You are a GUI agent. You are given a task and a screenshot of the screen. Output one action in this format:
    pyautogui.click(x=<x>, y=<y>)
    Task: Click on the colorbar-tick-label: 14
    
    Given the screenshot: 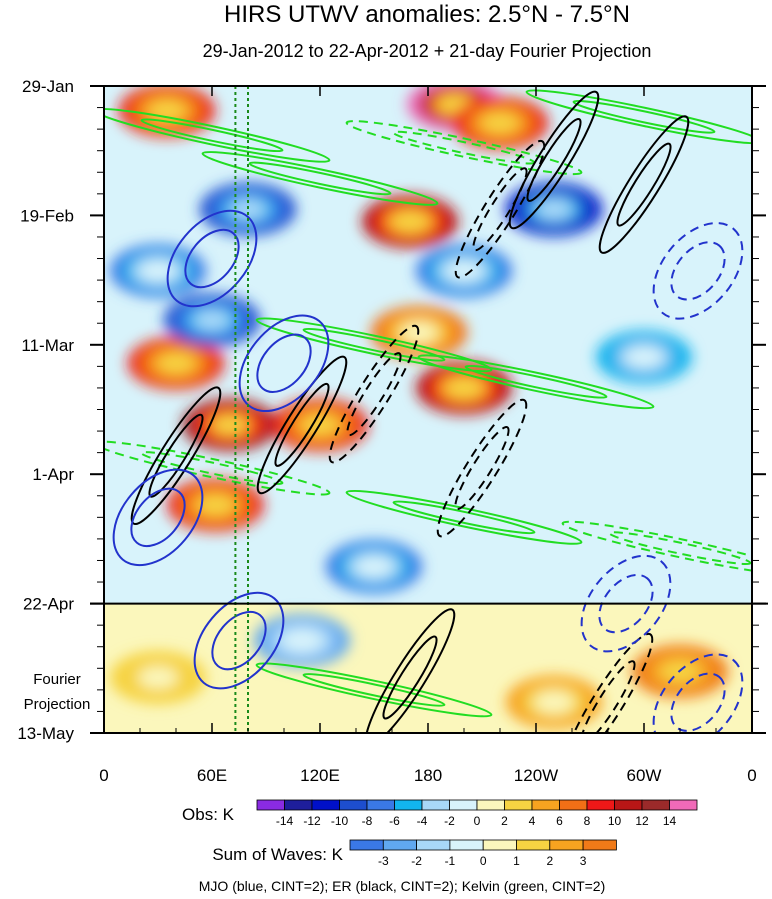 What is the action you would take?
    pyautogui.click(x=670, y=821)
    